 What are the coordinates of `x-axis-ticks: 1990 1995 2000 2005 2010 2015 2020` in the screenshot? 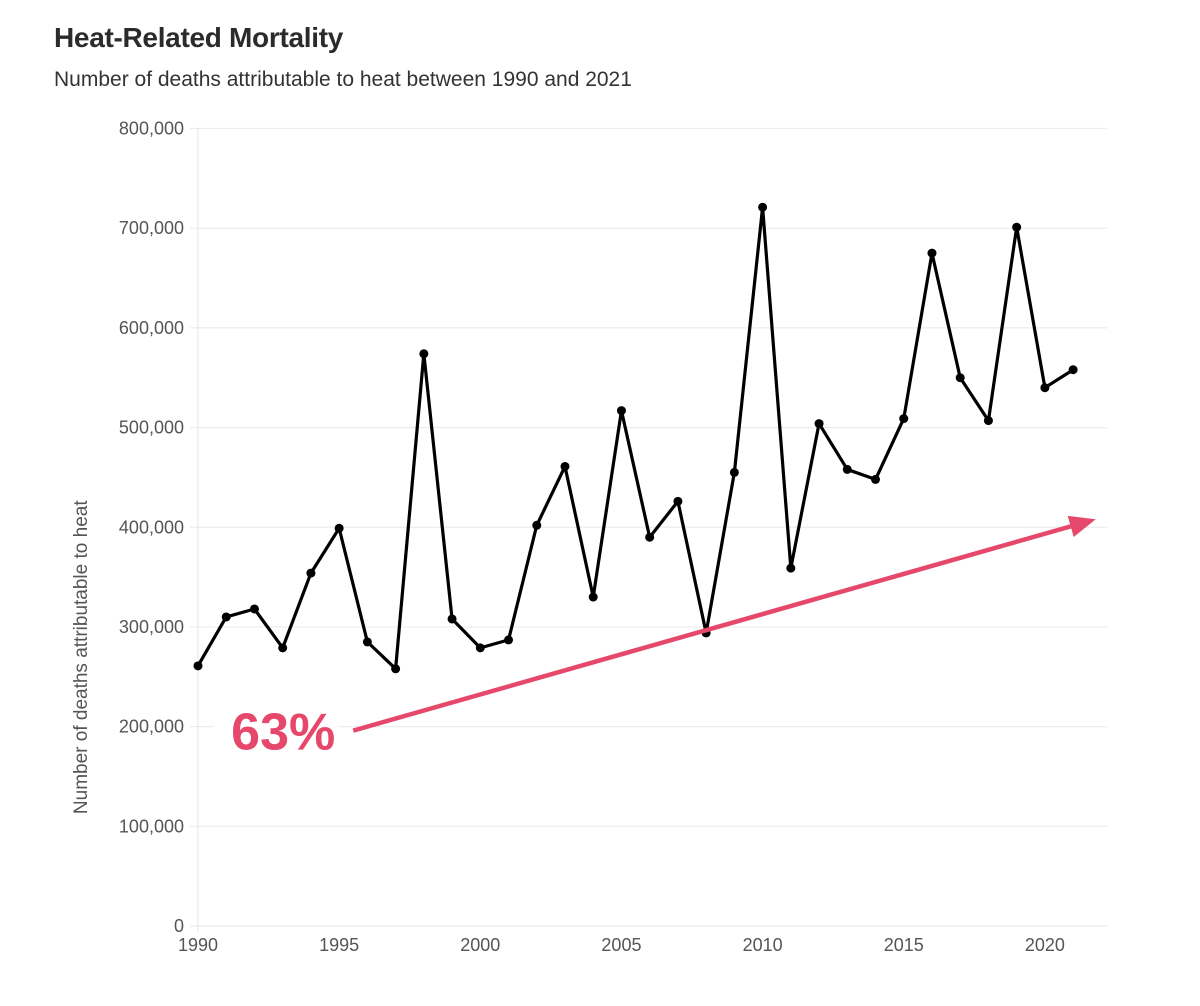 It's located at (621, 945).